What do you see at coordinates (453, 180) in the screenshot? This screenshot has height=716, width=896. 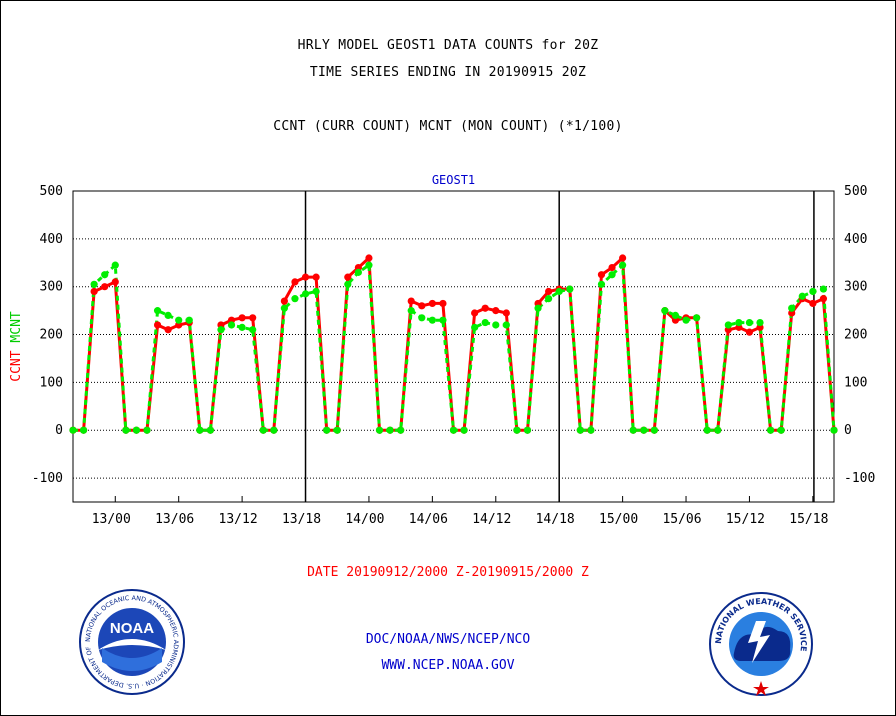 I see `panel-title: GEOST1` at bounding box center [453, 180].